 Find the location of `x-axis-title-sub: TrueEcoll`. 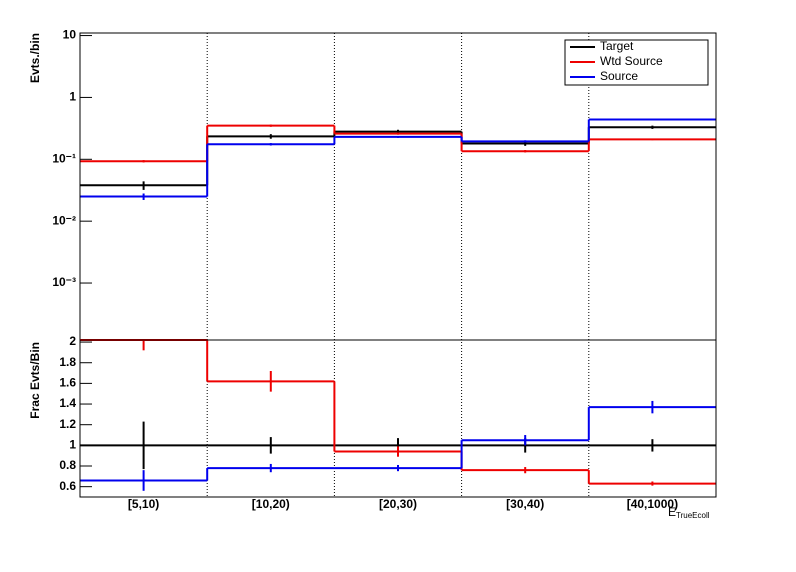

x-axis-title-sub: TrueEcoll is located at coordinates (693, 515).